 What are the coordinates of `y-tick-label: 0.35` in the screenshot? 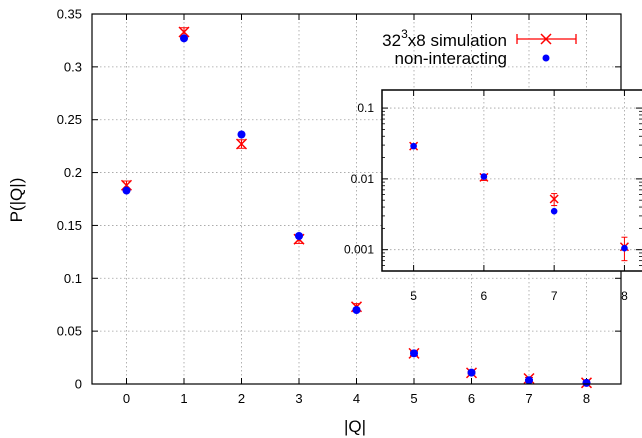 It's located at (69, 14).